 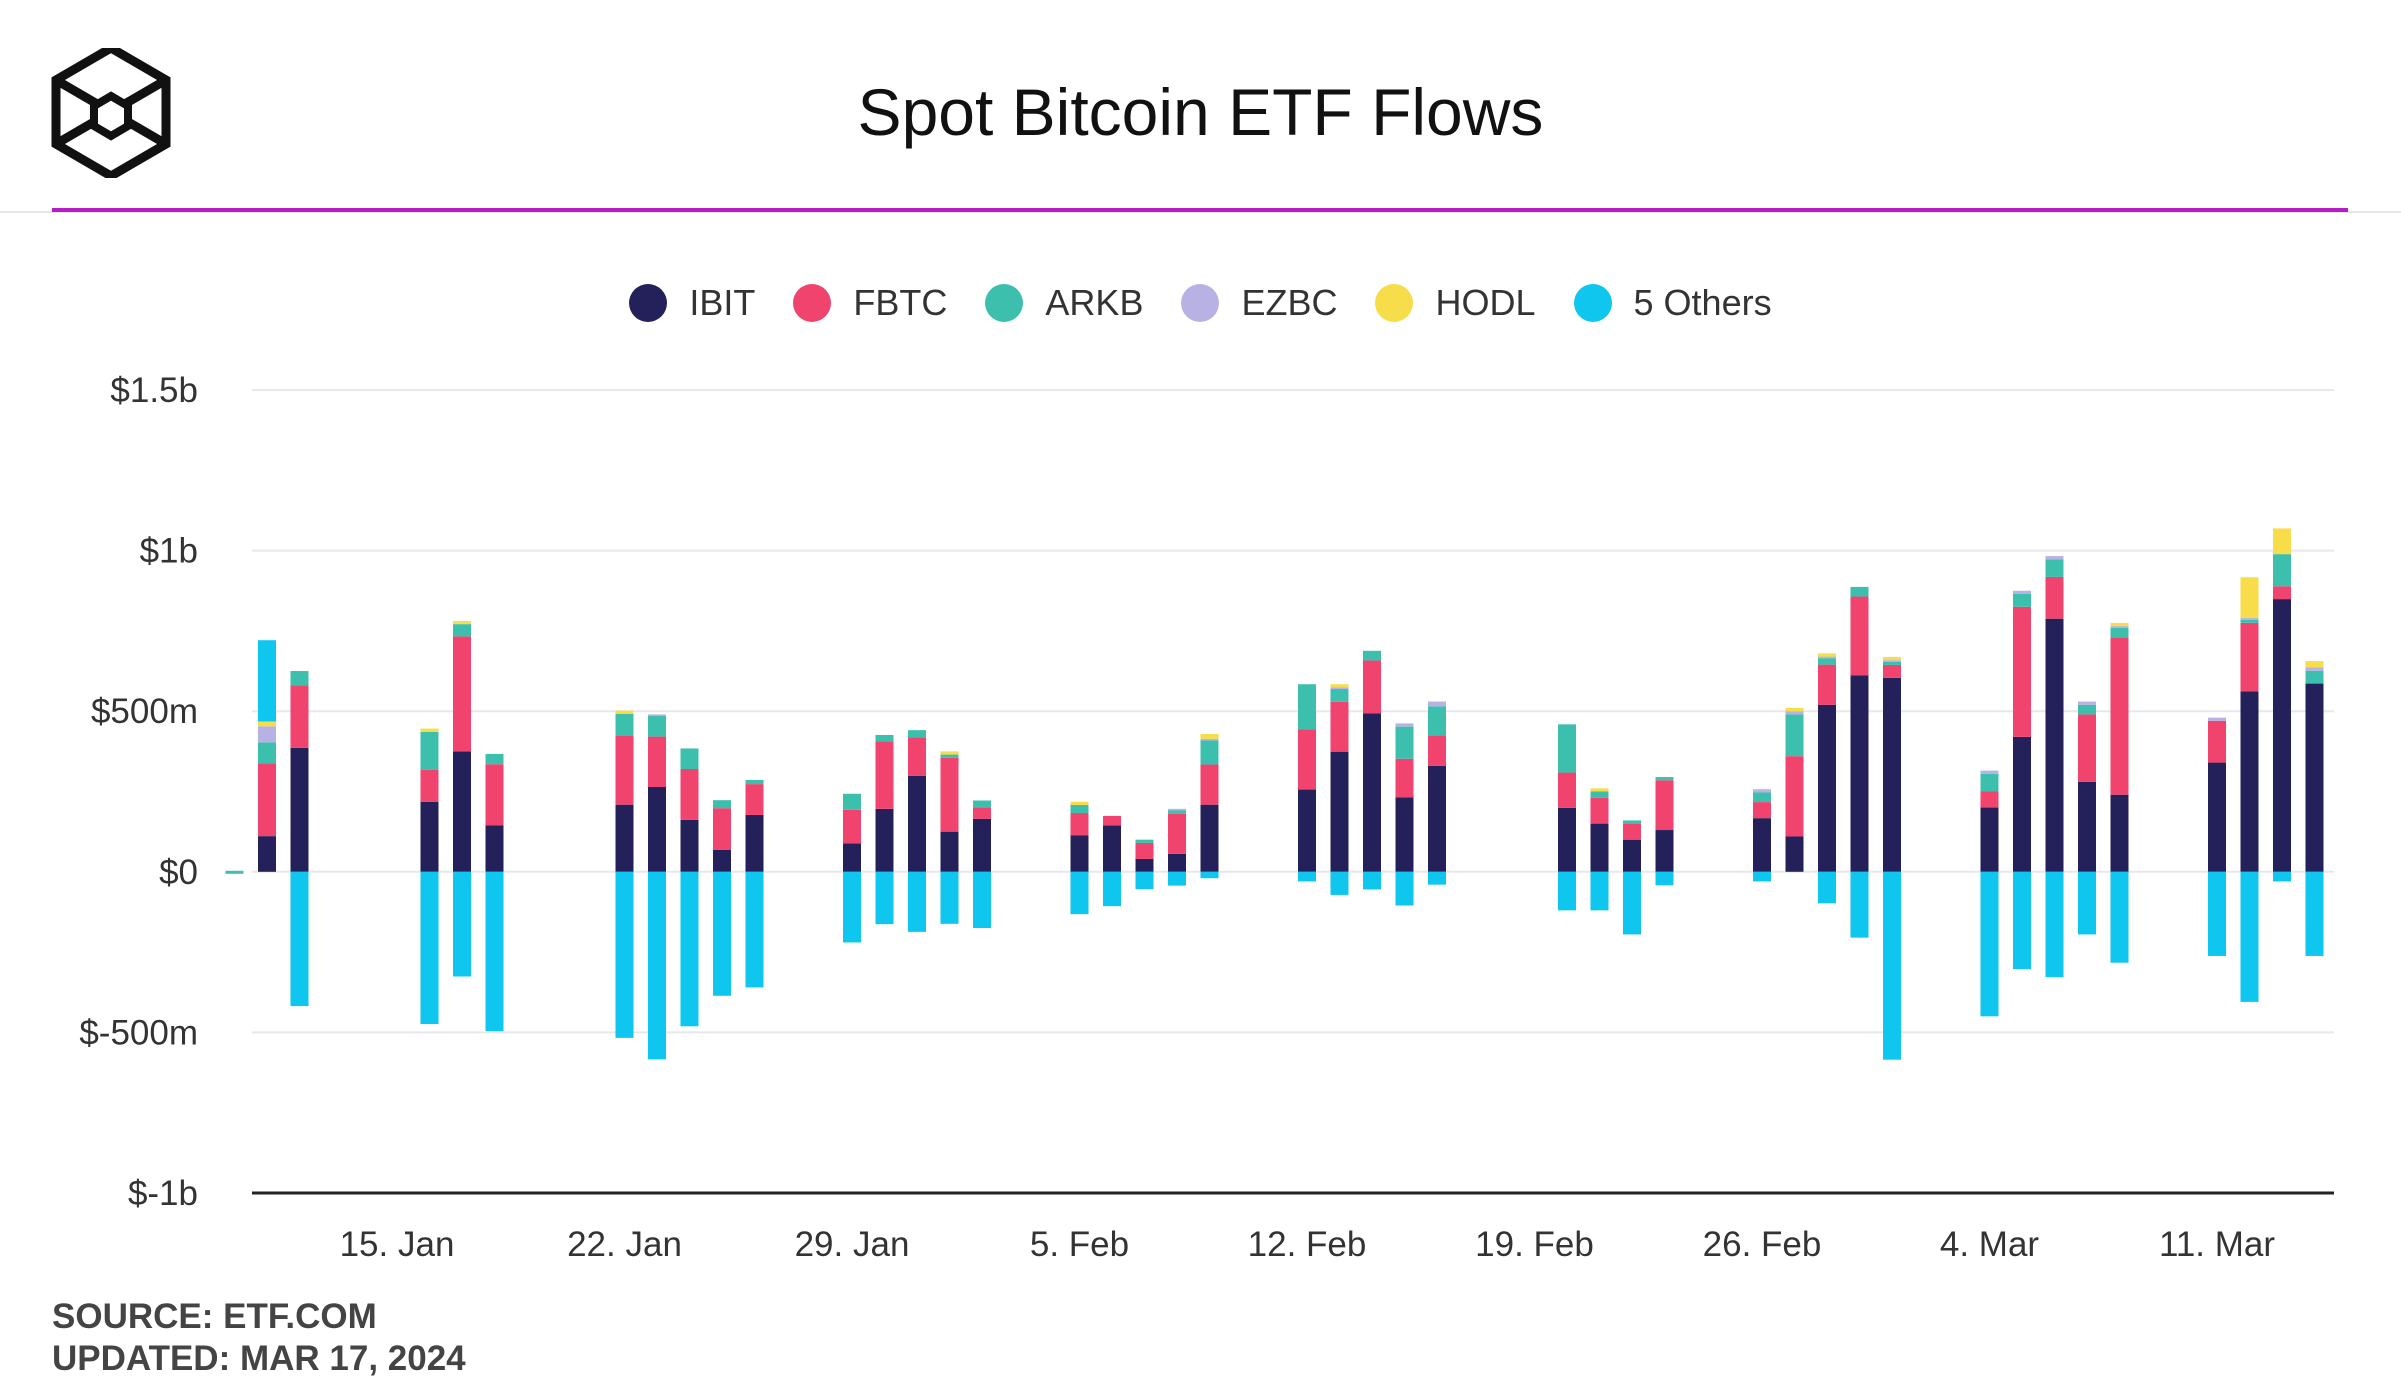 What do you see at coordinates (1200, 112) in the screenshot?
I see `chart-title: Spot Bitcoin ETF Flows` at bounding box center [1200, 112].